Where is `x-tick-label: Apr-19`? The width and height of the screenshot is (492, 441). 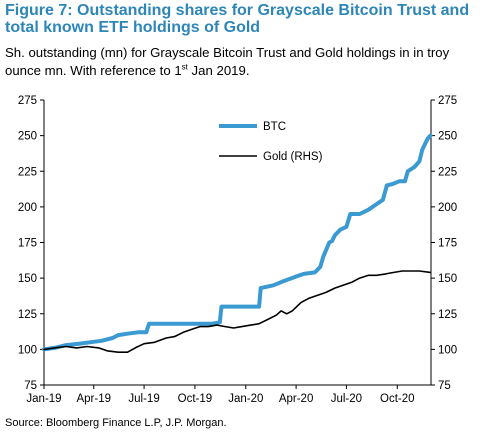 x-tick-label: Apr-19 is located at coordinates (93, 399).